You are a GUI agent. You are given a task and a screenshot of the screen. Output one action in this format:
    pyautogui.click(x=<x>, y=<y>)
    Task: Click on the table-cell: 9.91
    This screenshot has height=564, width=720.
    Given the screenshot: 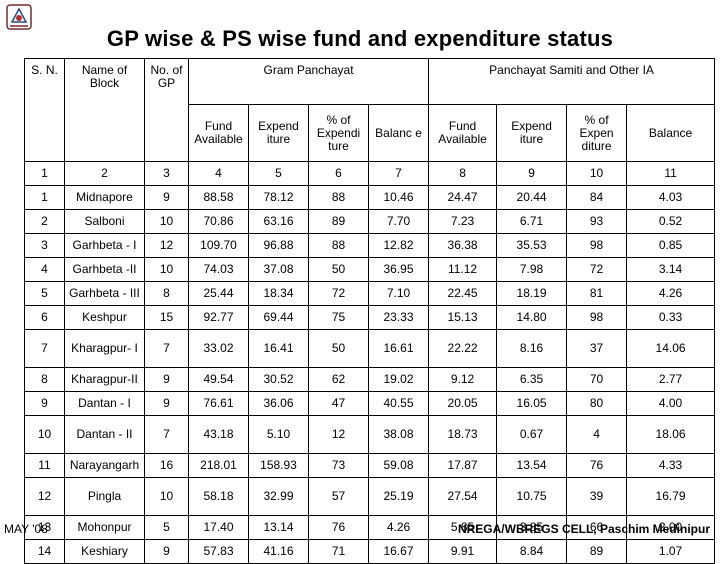 What is the action you would take?
    pyautogui.click(x=463, y=551)
    